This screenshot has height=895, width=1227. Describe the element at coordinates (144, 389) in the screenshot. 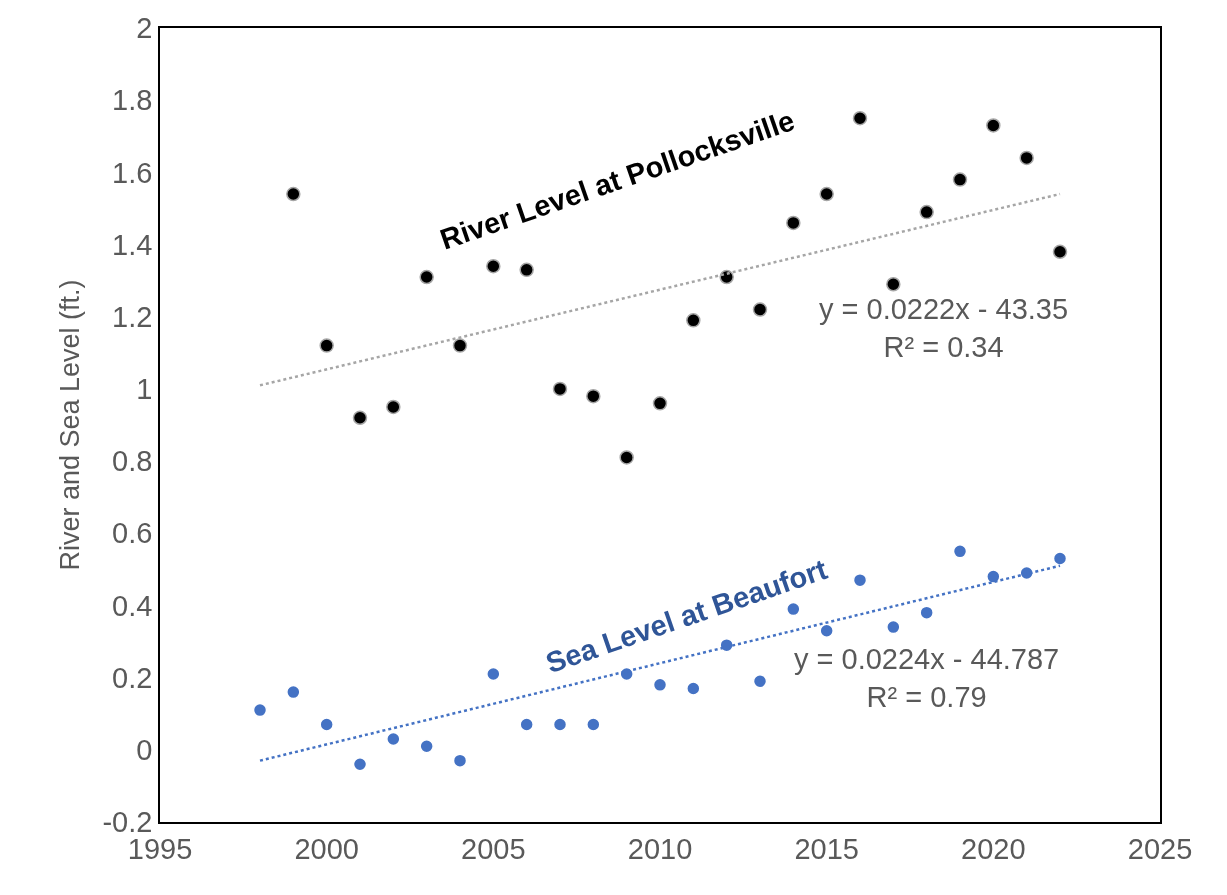

I see `y-tick-label: 1` at that location.